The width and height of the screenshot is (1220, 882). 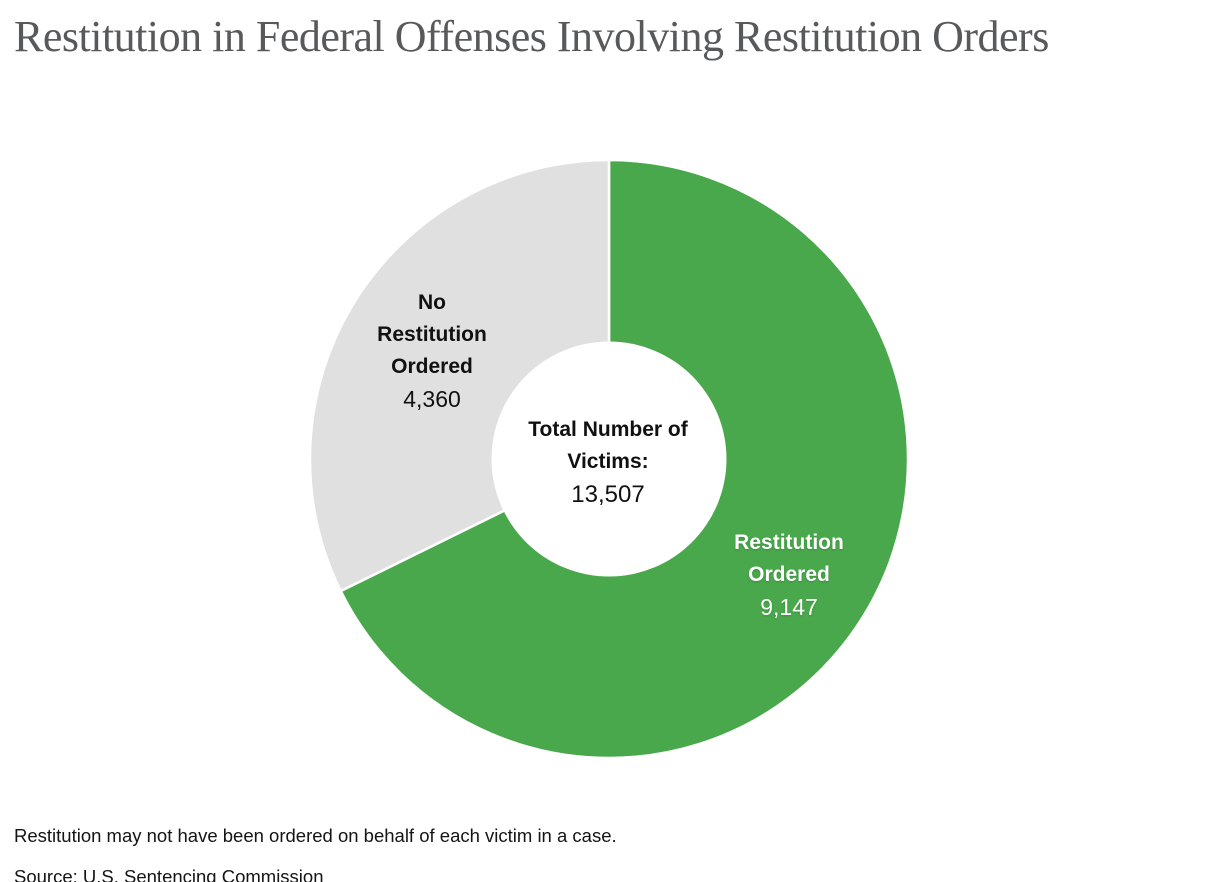 I want to click on source-line: Source: U.S. Sentencing Commission, so click(x=169, y=873).